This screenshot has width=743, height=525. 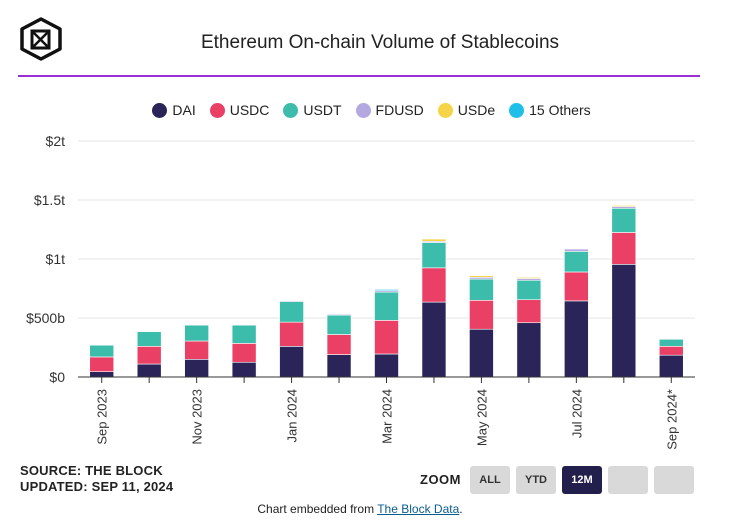 What do you see at coordinates (197, 417) in the screenshot?
I see `x-tick-label: Nov 2023` at bounding box center [197, 417].